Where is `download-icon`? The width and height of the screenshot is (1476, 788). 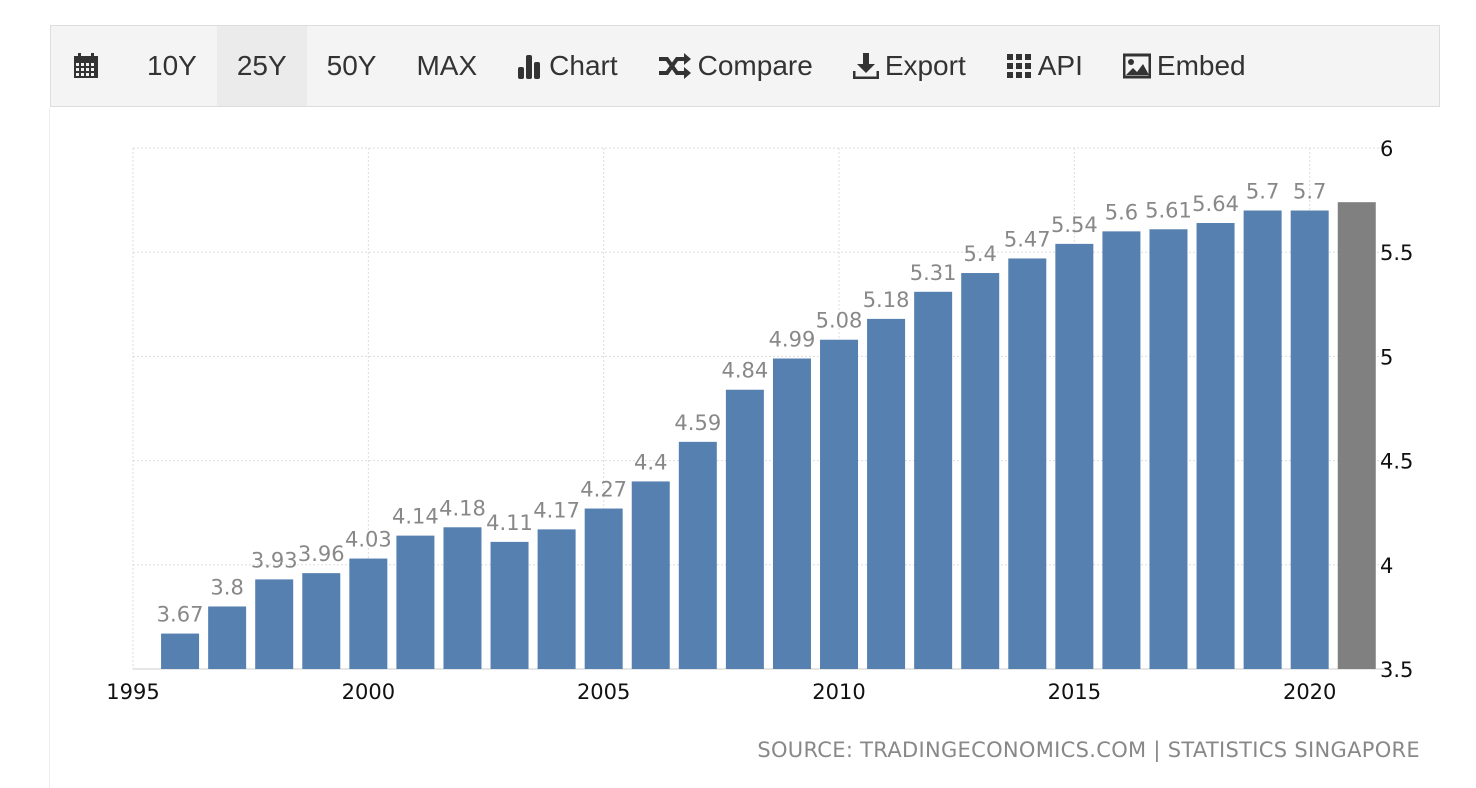 download-icon is located at coordinates (865, 66).